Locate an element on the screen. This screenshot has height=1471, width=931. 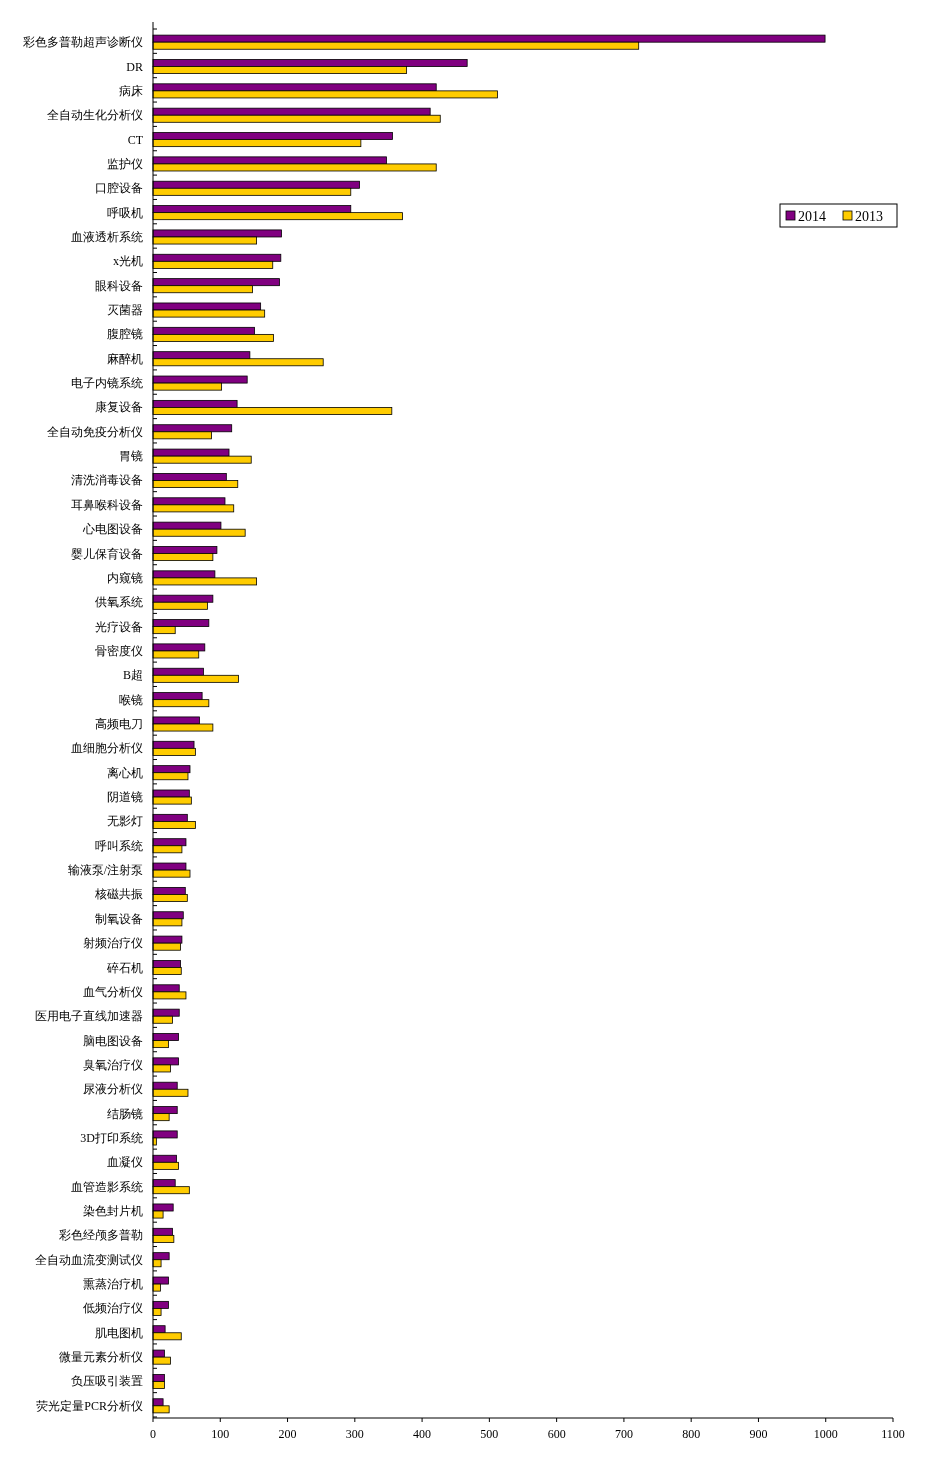
y-tick-label: 肌电图机 is located at coordinates (119, 1332).